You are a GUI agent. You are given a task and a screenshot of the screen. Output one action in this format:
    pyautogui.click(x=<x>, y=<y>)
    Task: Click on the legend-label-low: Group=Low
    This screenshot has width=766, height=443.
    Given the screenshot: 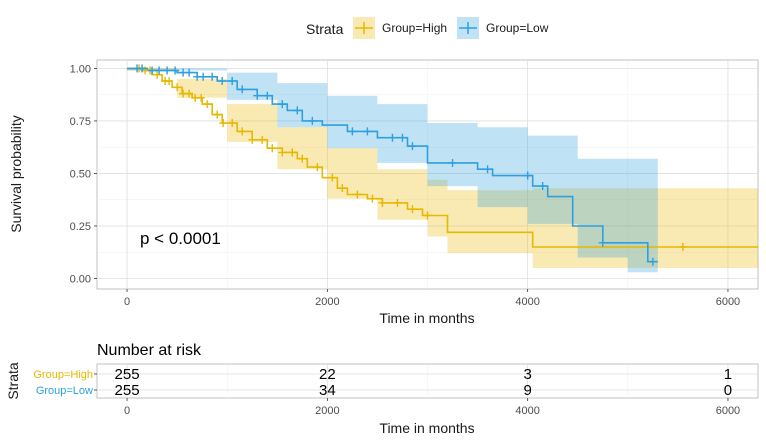 What is the action you would take?
    pyautogui.click(x=517, y=28)
    